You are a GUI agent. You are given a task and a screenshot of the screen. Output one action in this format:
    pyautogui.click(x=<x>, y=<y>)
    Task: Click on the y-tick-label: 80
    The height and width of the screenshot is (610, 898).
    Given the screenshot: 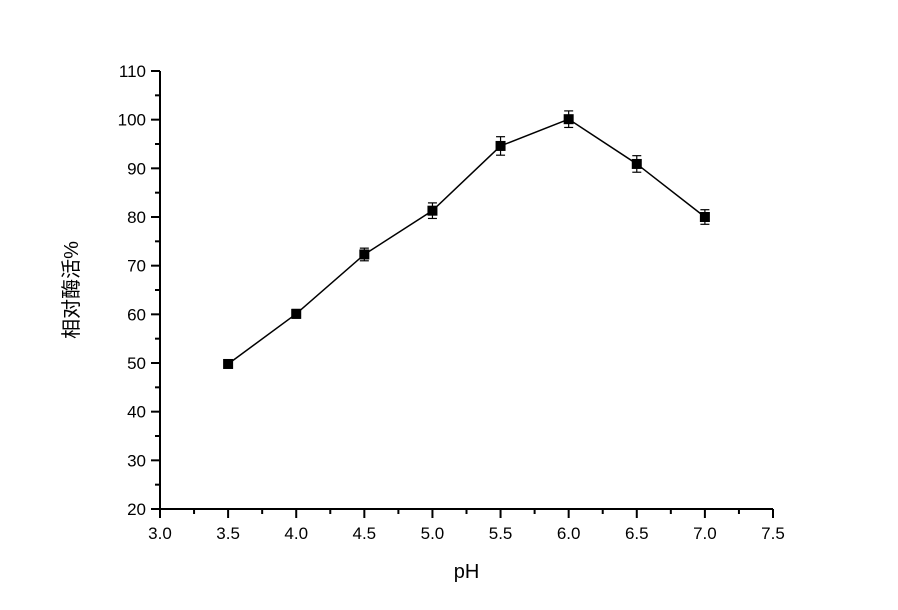 What is the action you would take?
    pyautogui.click(x=136, y=217)
    